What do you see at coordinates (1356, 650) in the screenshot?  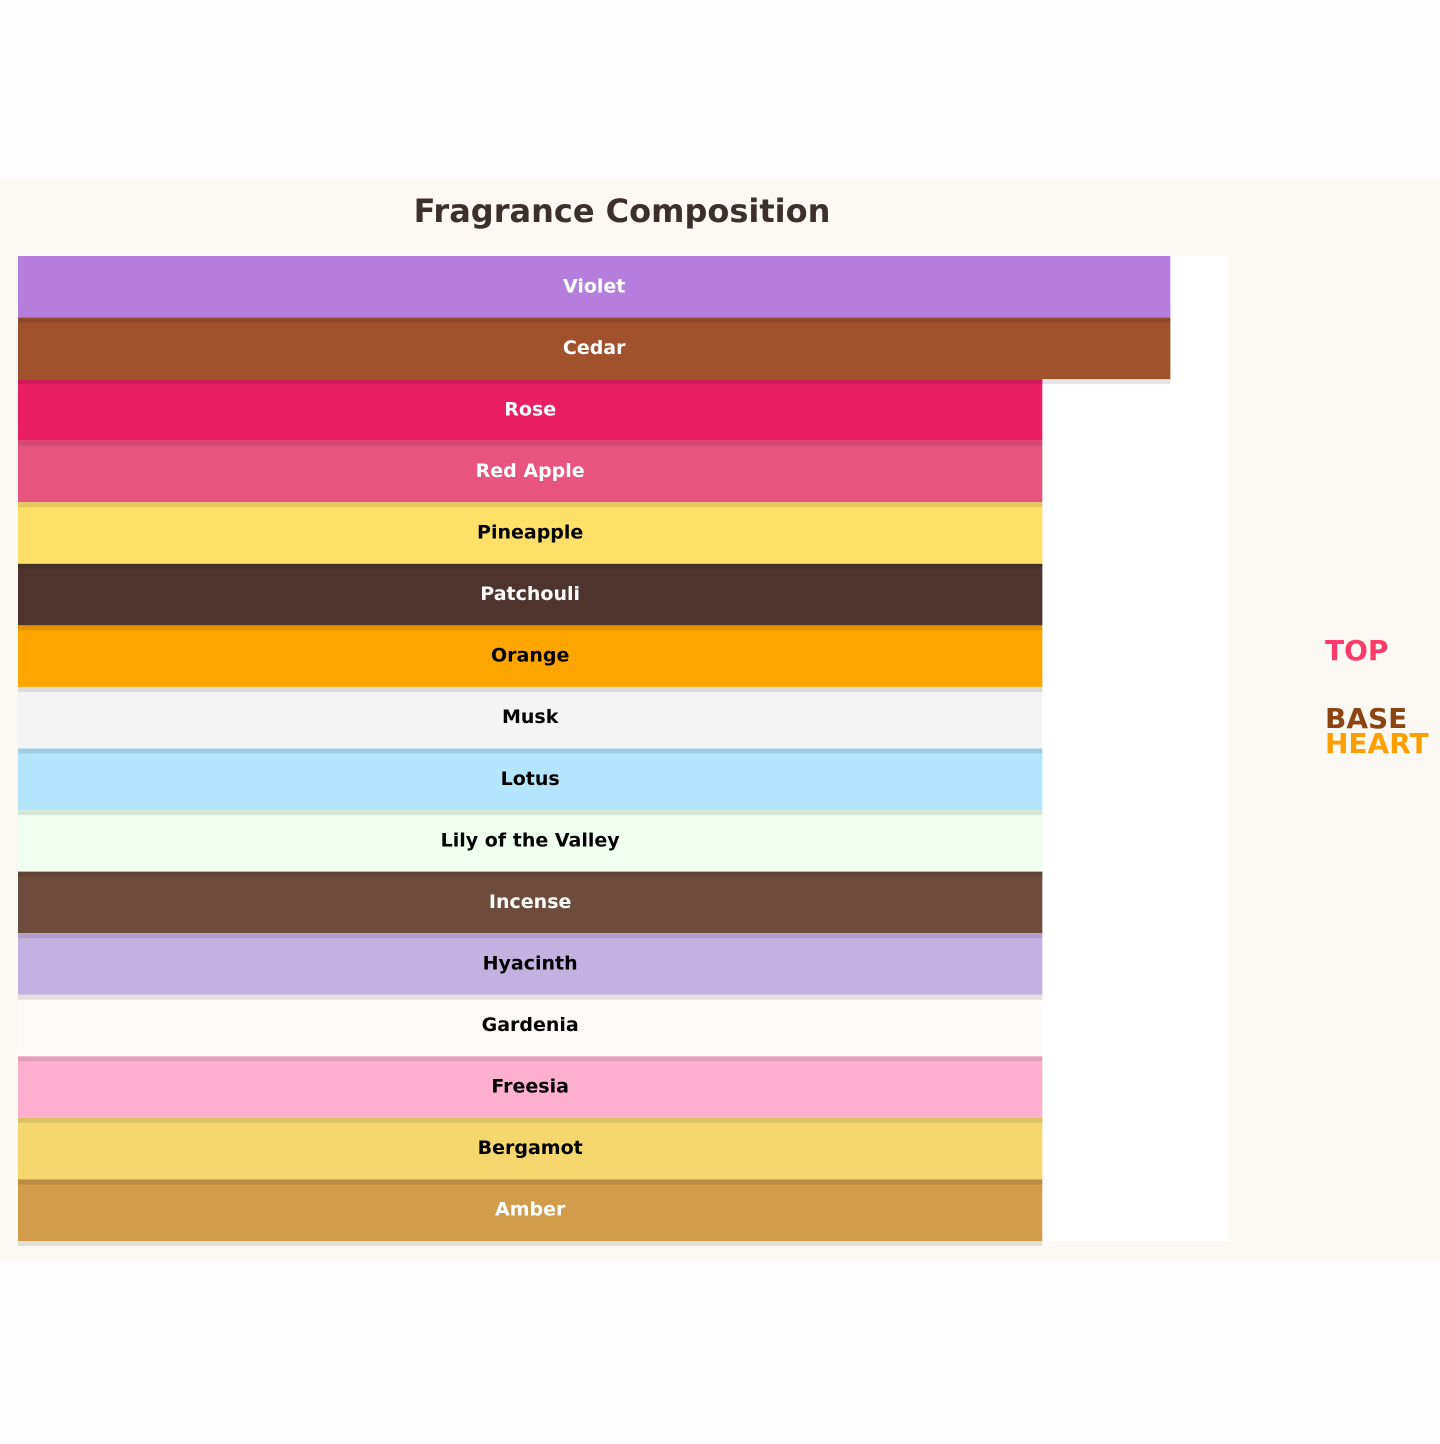 I see `legend-label: TOP` at bounding box center [1356, 650].